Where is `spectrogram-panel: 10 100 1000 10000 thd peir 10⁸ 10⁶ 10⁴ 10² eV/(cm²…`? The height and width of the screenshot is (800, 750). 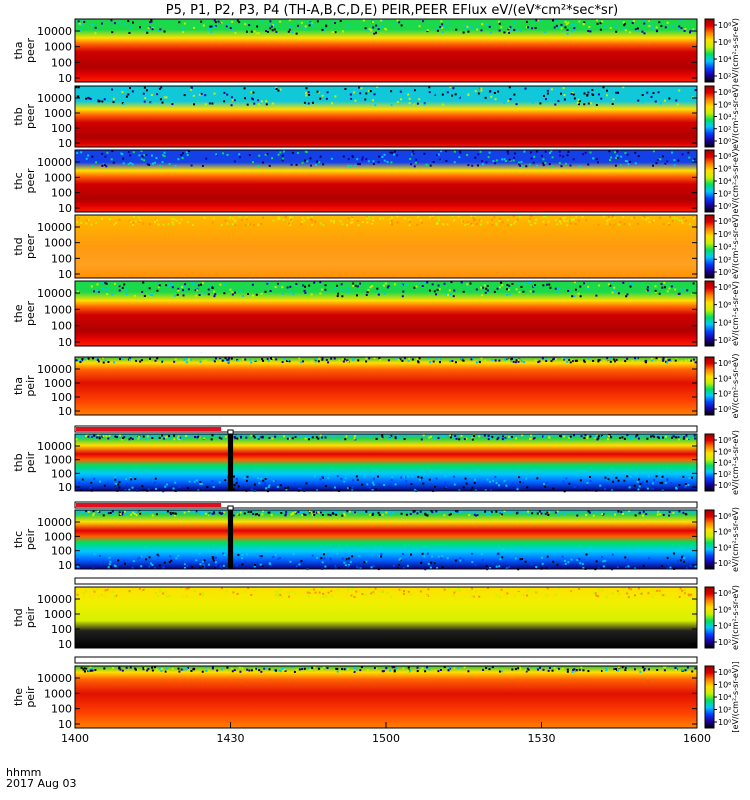
spectrogram-panel: 10 100 1000 10000 thd peir 10⁸ 10⁶ 10⁴ 10² eV/(cm²… is located at coordinates (376, 618).